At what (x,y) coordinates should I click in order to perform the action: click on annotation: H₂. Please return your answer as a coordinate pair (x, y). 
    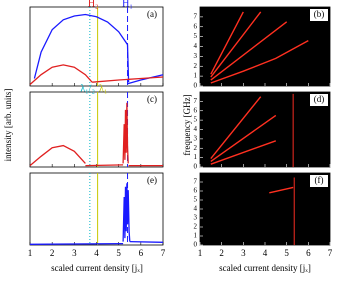
    Looking at the image, I should click on (93, 4).